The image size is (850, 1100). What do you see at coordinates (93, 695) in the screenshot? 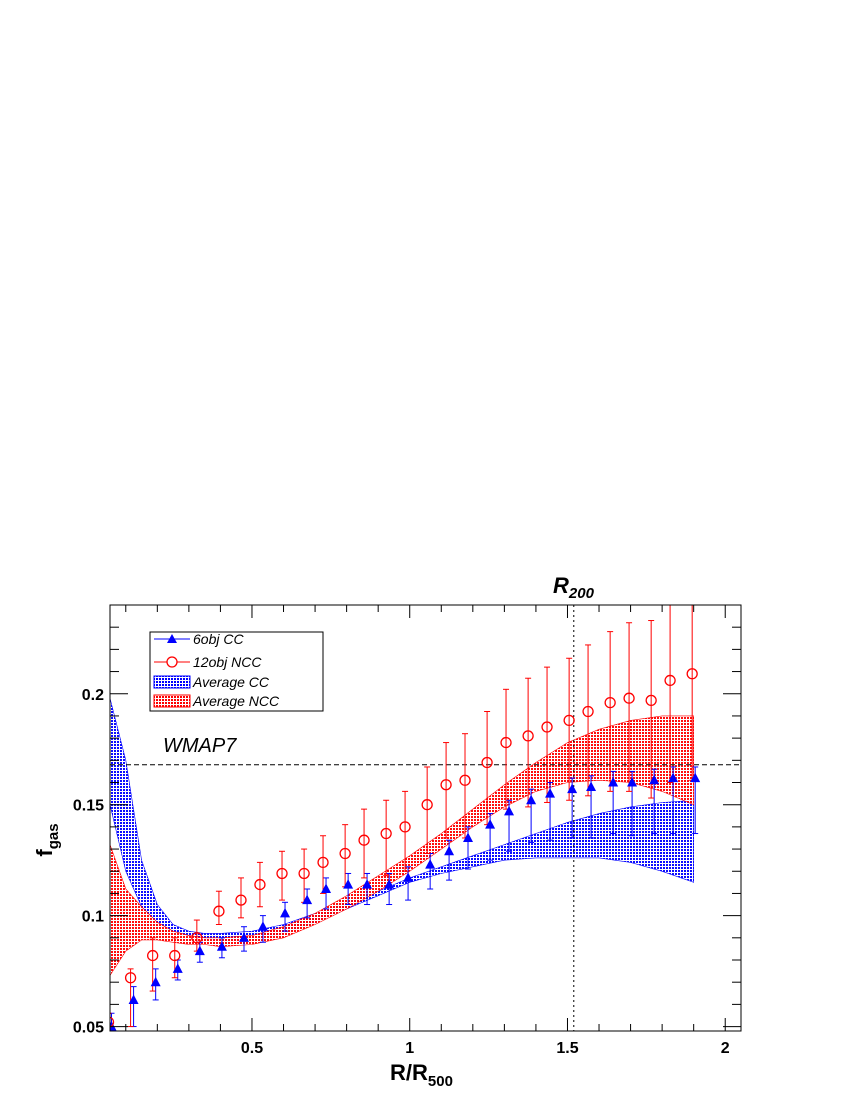
I see `y-tick-label: 0.2` at bounding box center [93, 695].